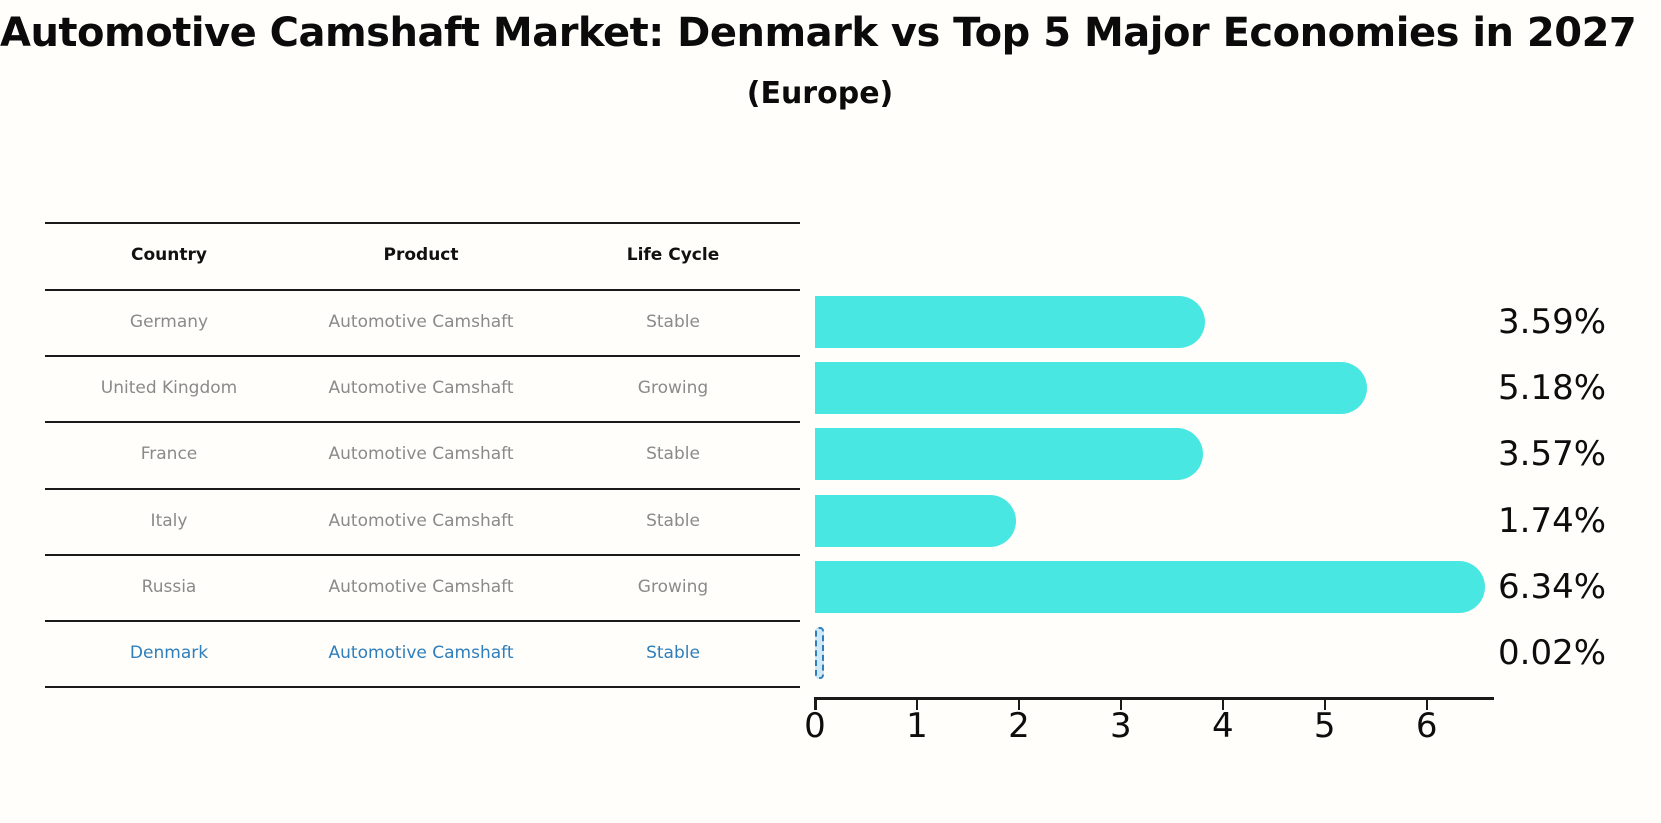  What do you see at coordinates (421, 255) in the screenshot?
I see `table-header-product: Product` at bounding box center [421, 255].